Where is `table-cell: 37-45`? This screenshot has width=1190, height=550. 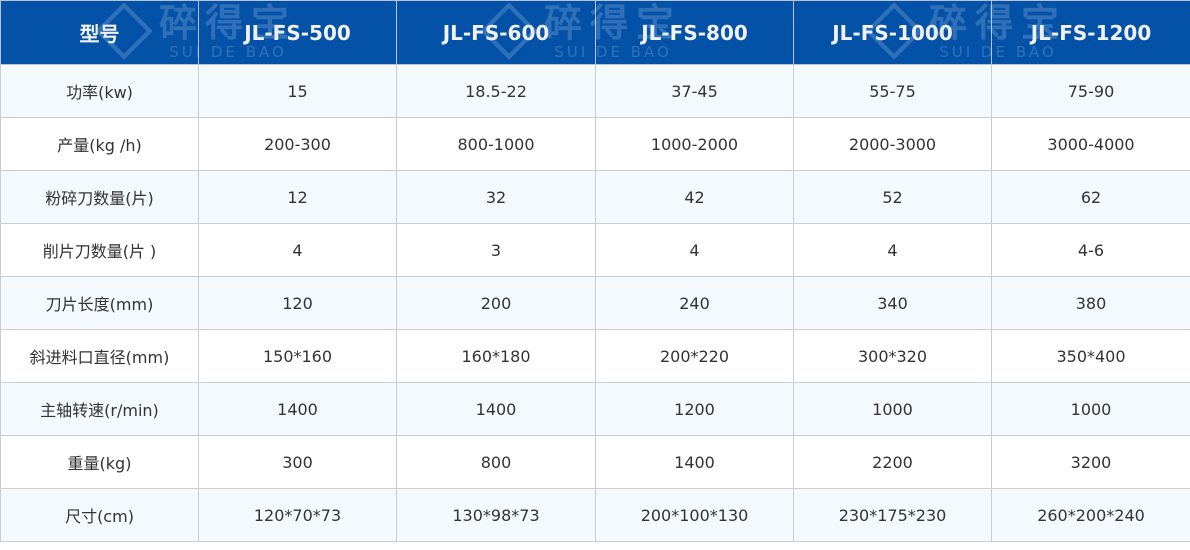 table-cell: 37-45 is located at coordinates (694, 91).